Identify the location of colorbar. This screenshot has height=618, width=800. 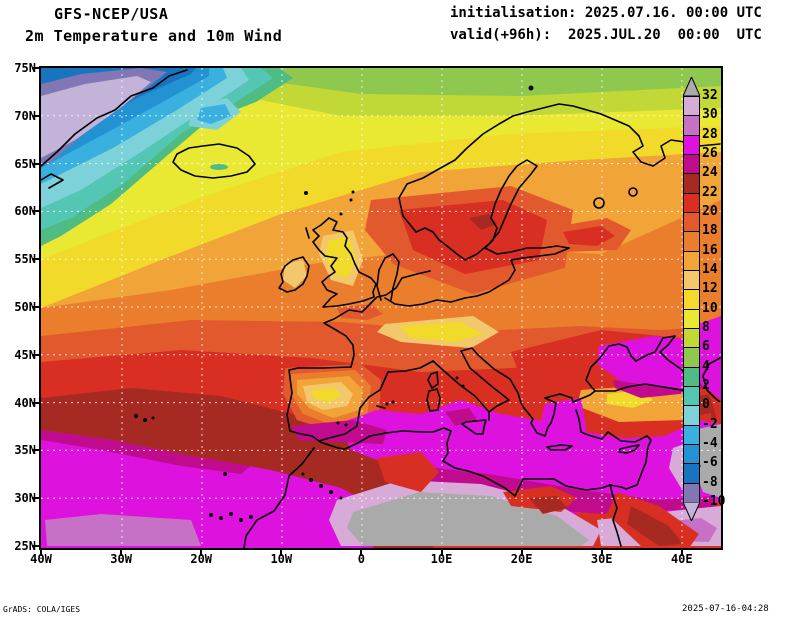
(691, 299).